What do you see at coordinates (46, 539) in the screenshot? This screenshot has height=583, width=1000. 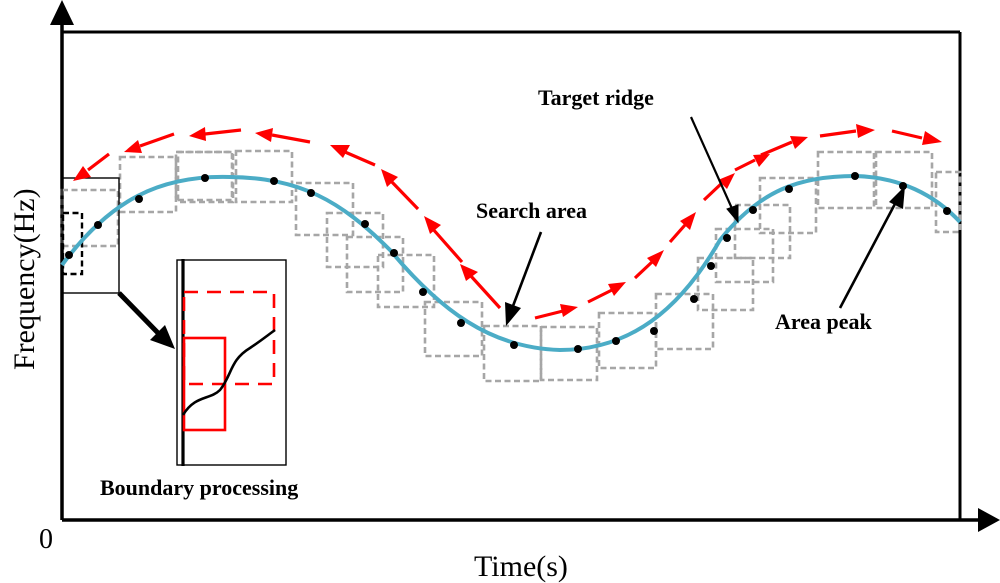 I see `origin-label: 0` at bounding box center [46, 539].